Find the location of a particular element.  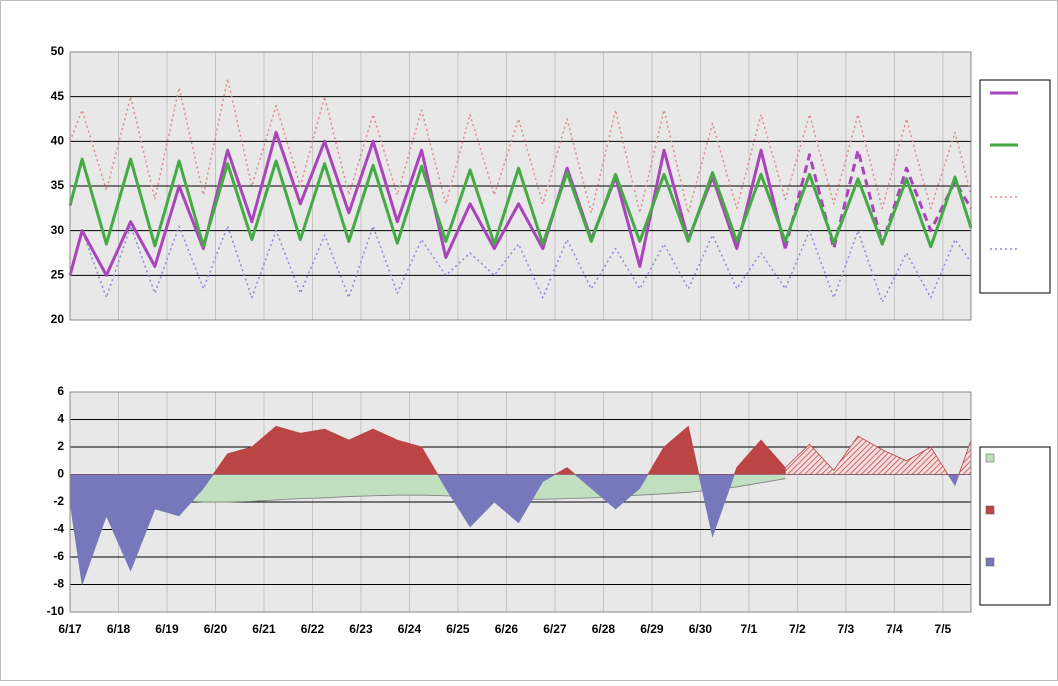

y-tick-label: 50 is located at coordinates (58, 51).